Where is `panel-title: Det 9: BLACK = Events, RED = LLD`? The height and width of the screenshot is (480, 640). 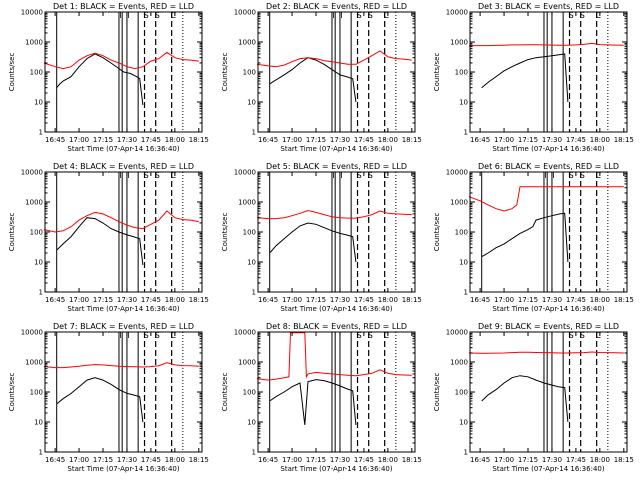 panel-title: Det 9: BLACK = Events, RED = LLD is located at coordinates (548, 326).